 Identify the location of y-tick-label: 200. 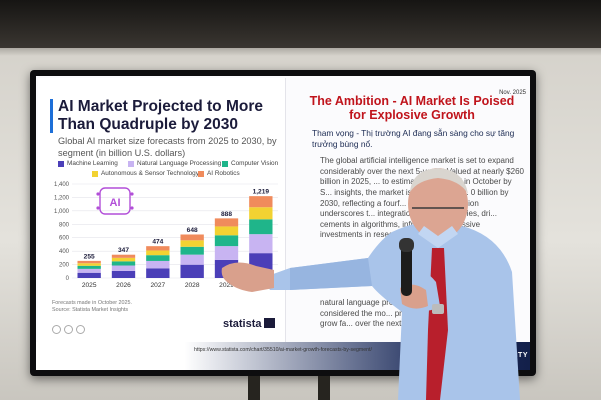
(64, 266).